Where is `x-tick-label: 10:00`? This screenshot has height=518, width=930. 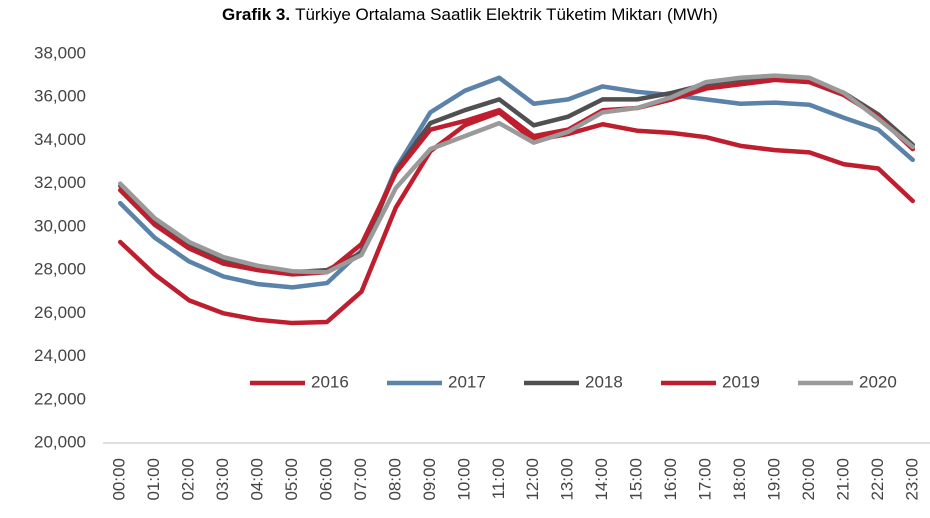 x-tick-label: 10:00 is located at coordinates (463, 479).